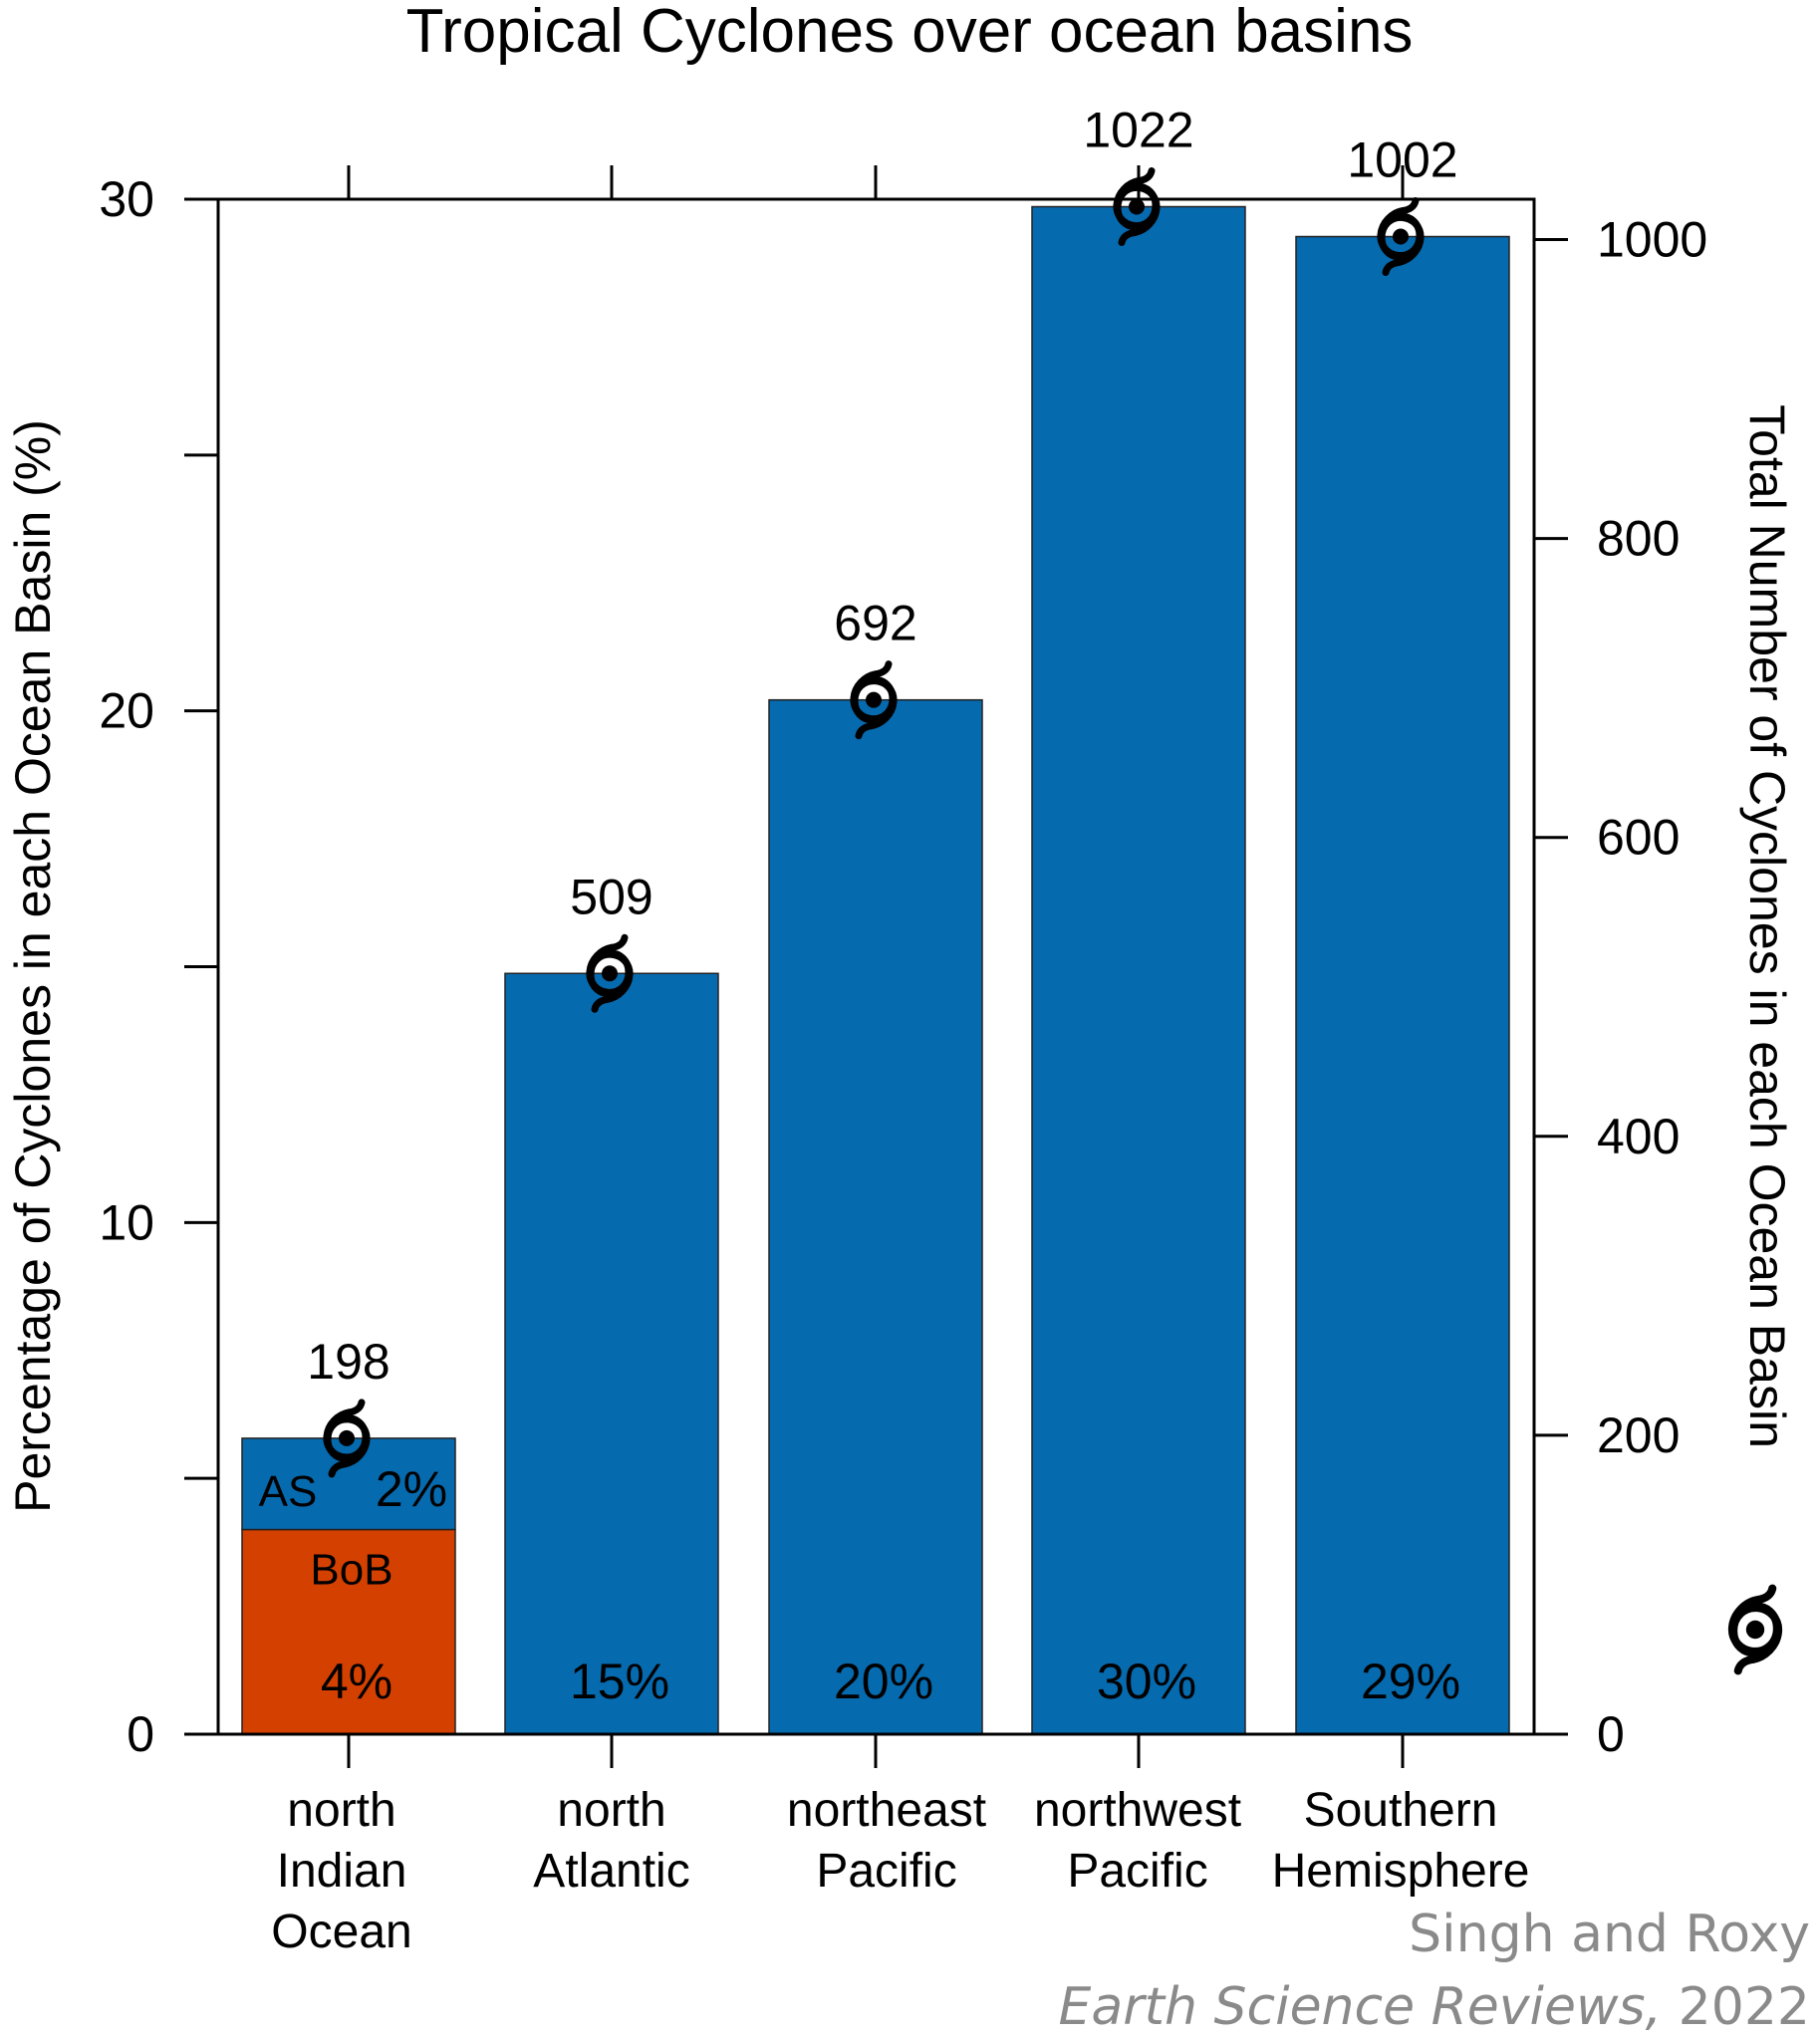 The image size is (1820, 2040). What do you see at coordinates (140, 1734) in the screenshot?
I see `y-tick-label: 0` at bounding box center [140, 1734].